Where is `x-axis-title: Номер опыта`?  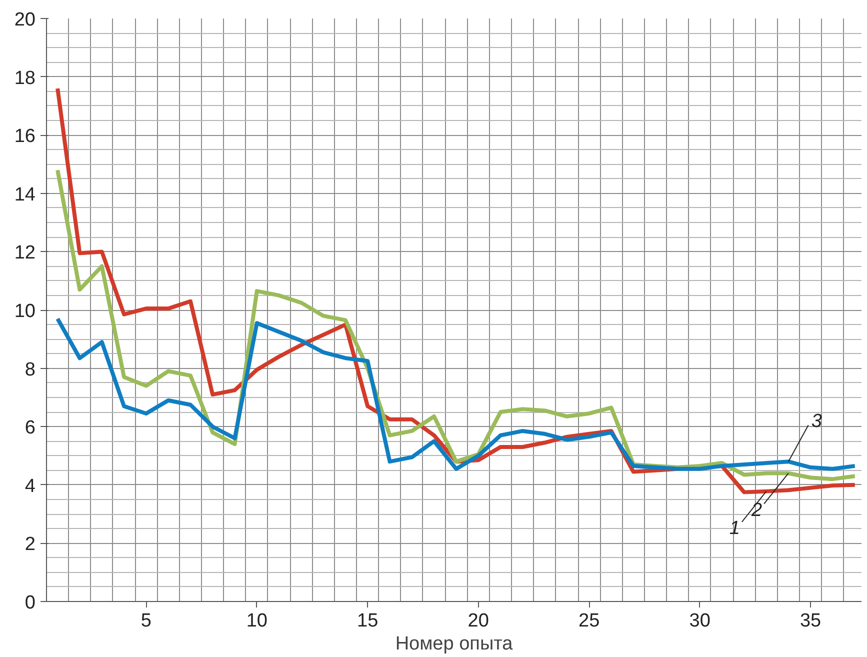
x-axis-title: Номер опыта is located at coordinates (454, 644).